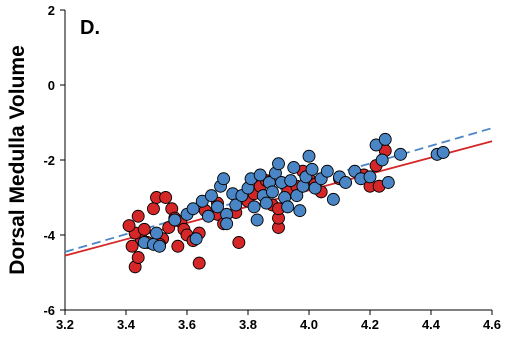 The image size is (508, 338). I want to click on y-tick-label: -2, so click(49, 160).